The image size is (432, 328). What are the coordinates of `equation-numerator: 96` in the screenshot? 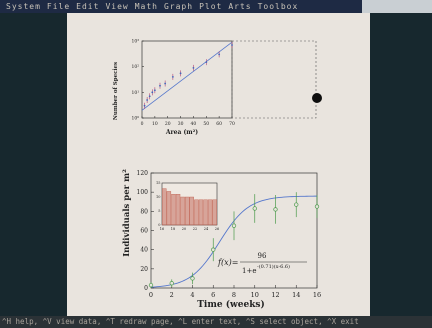 It's located at (262, 256).